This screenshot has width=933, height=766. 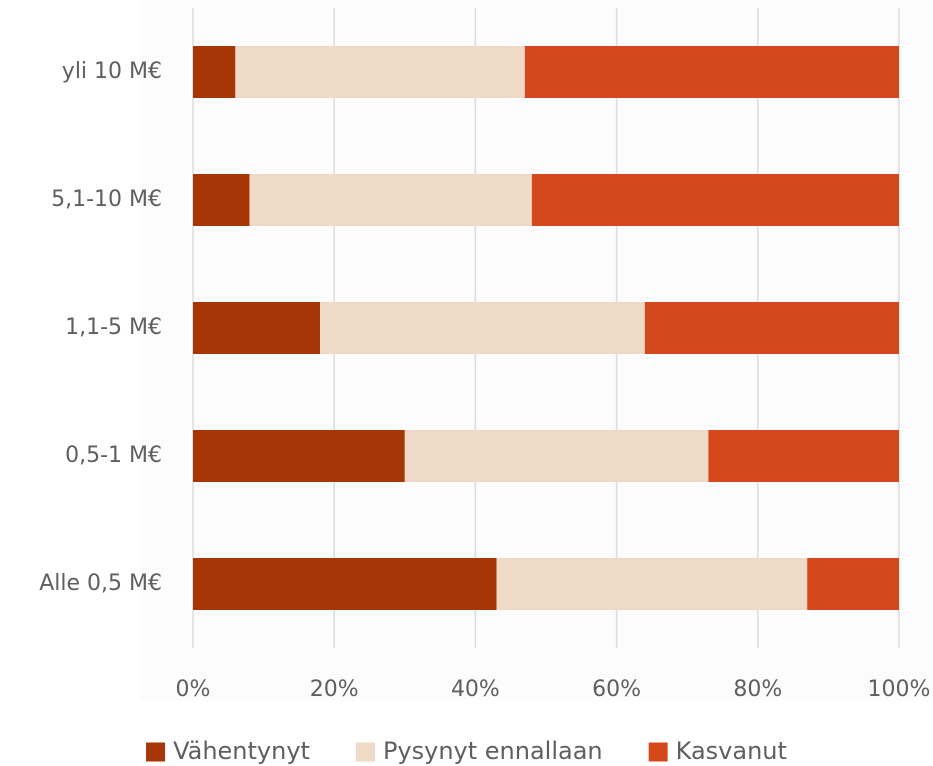 What do you see at coordinates (553, 689) in the screenshot?
I see `x-tick-labels: 0% 20% 40% 60% 80% 100%` at bounding box center [553, 689].